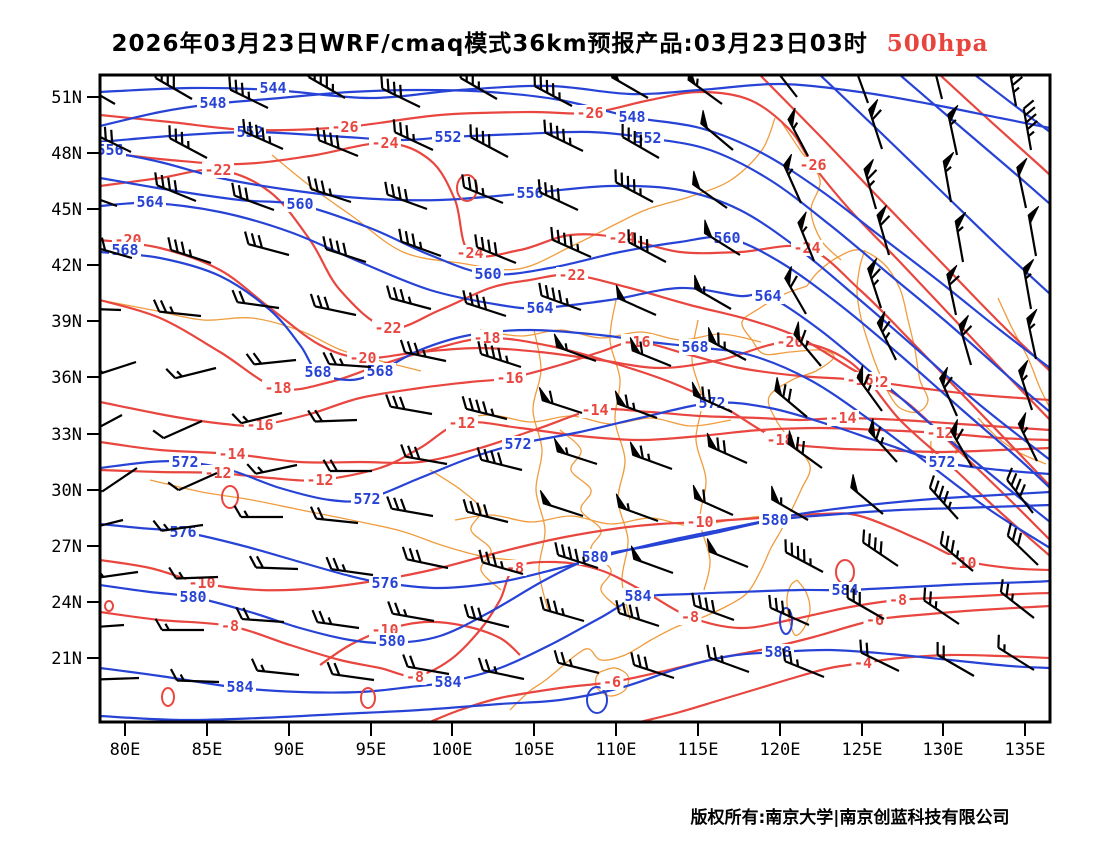  Describe the element at coordinates (125, 750) in the screenshot. I see `lon-tick-label: 80E` at that location.